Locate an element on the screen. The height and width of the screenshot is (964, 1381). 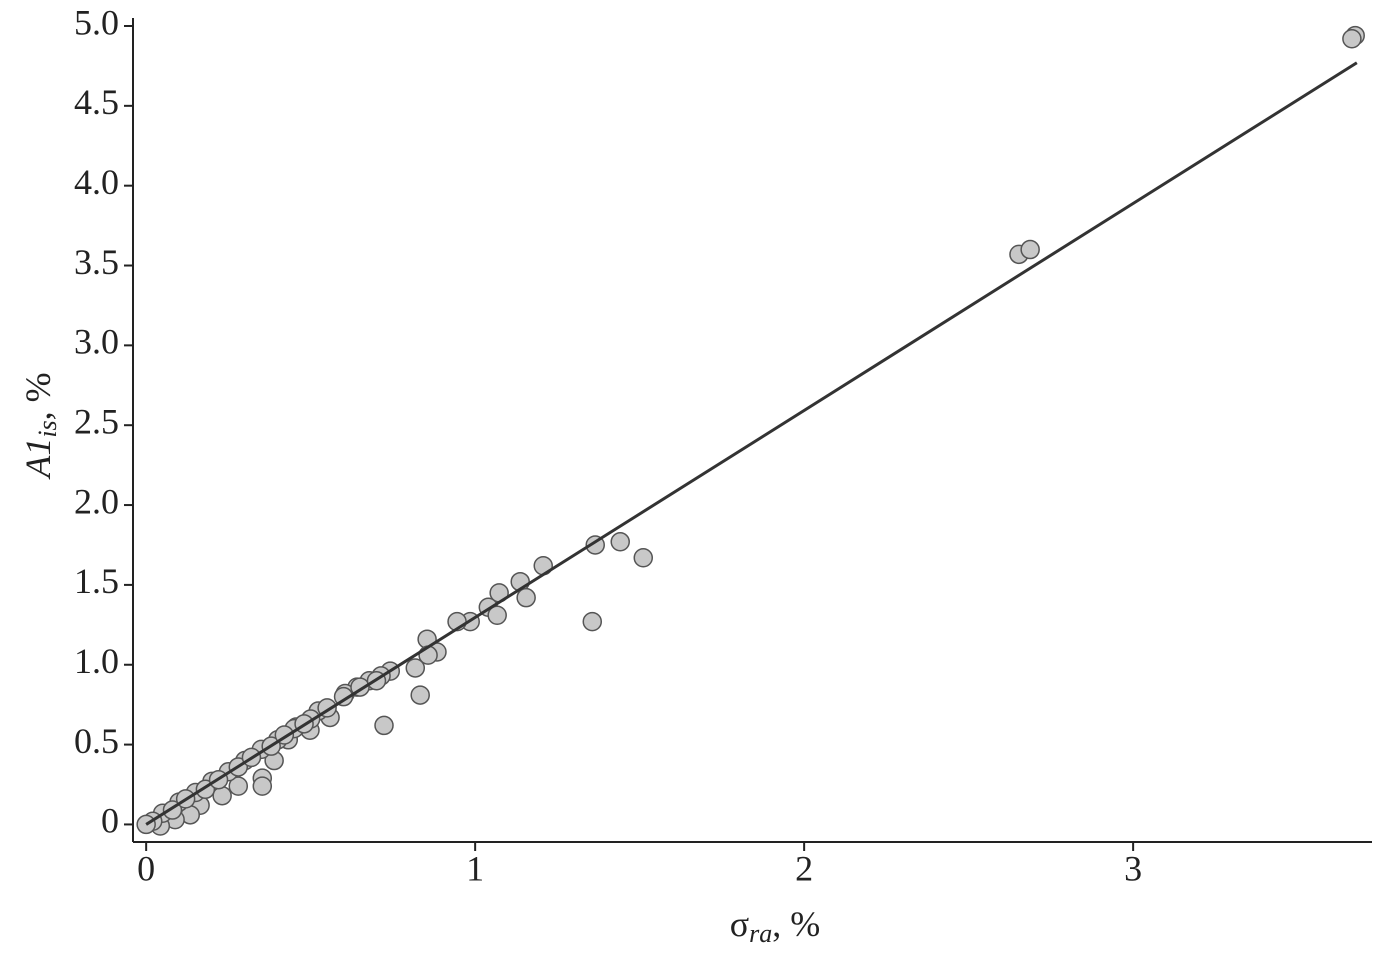
y-tick-label: 3.0 is located at coordinates (96, 342).